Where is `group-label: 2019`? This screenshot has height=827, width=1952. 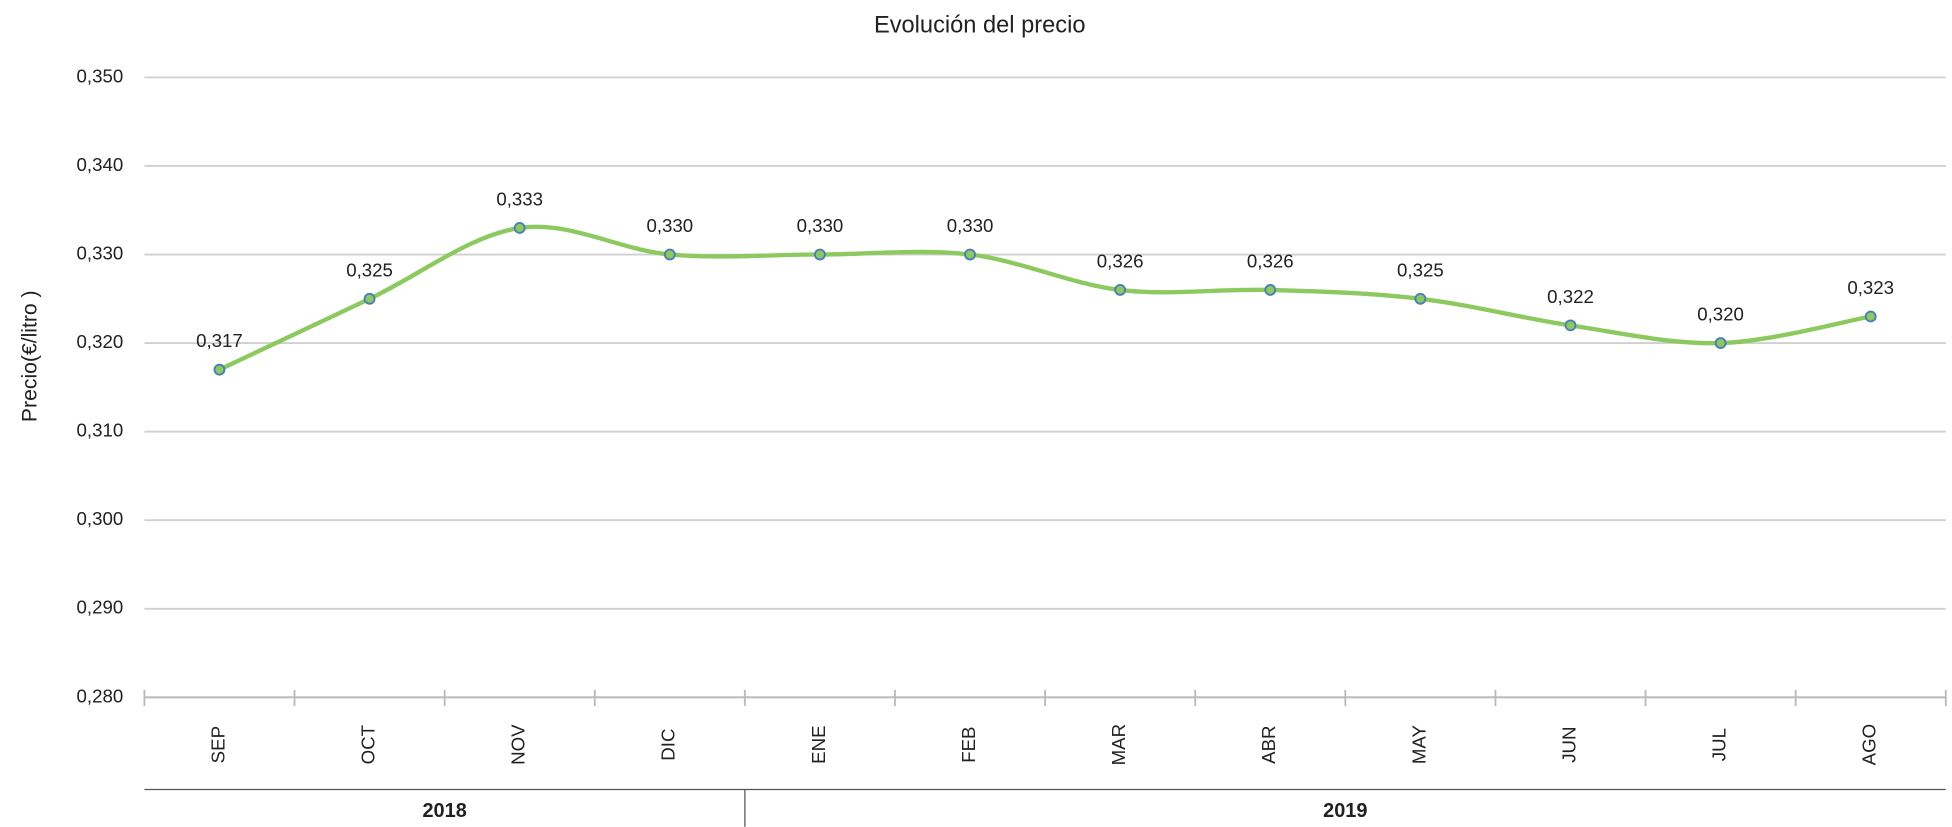
group-label: 2019 is located at coordinates (1345, 811).